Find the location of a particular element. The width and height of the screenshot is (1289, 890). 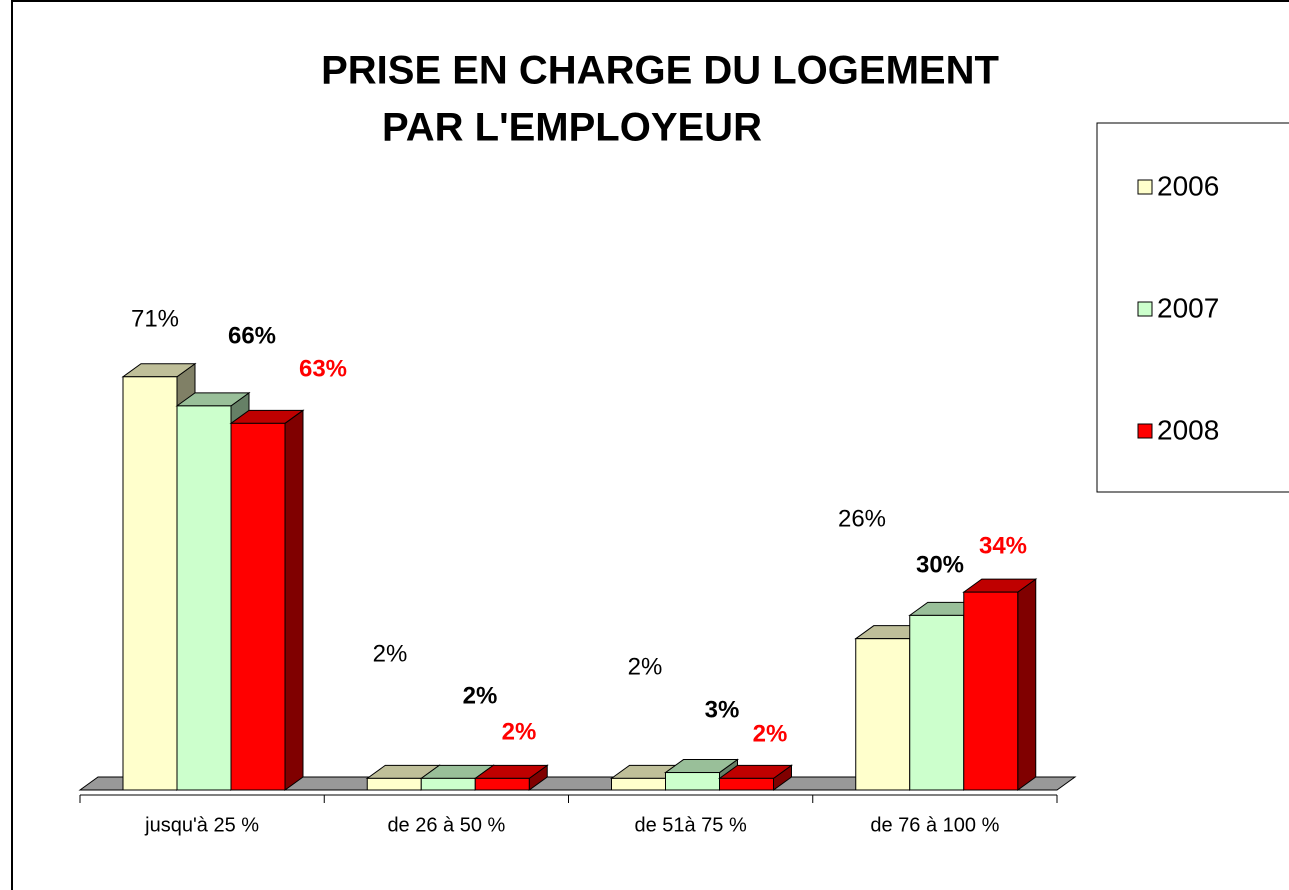

x-tick-label: de 26 à 50 % is located at coordinates (446, 825).